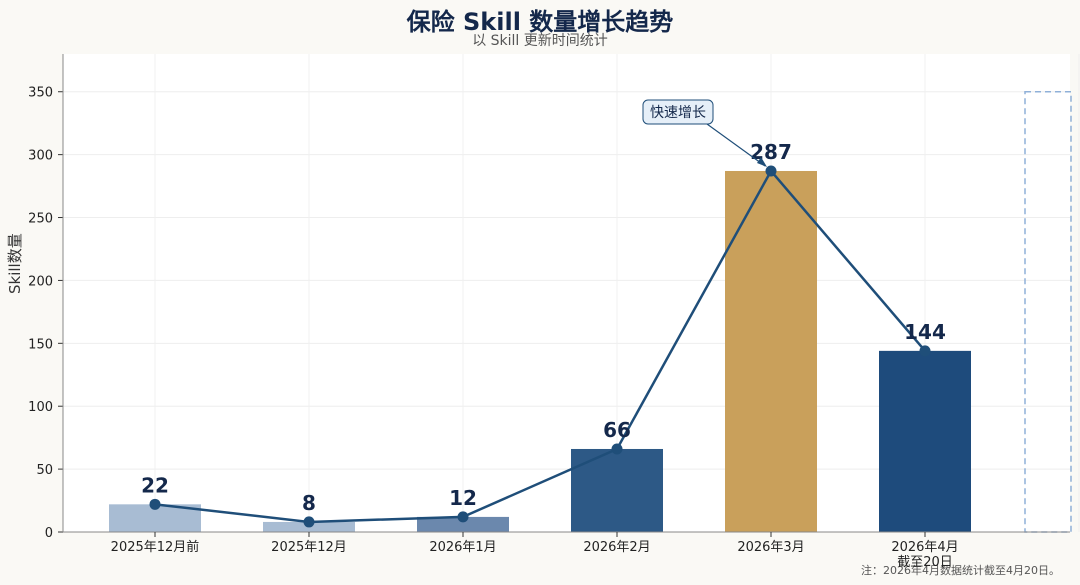 The height and width of the screenshot is (585, 1080). I want to click on annotation-arrow-head, so click(762, 161).